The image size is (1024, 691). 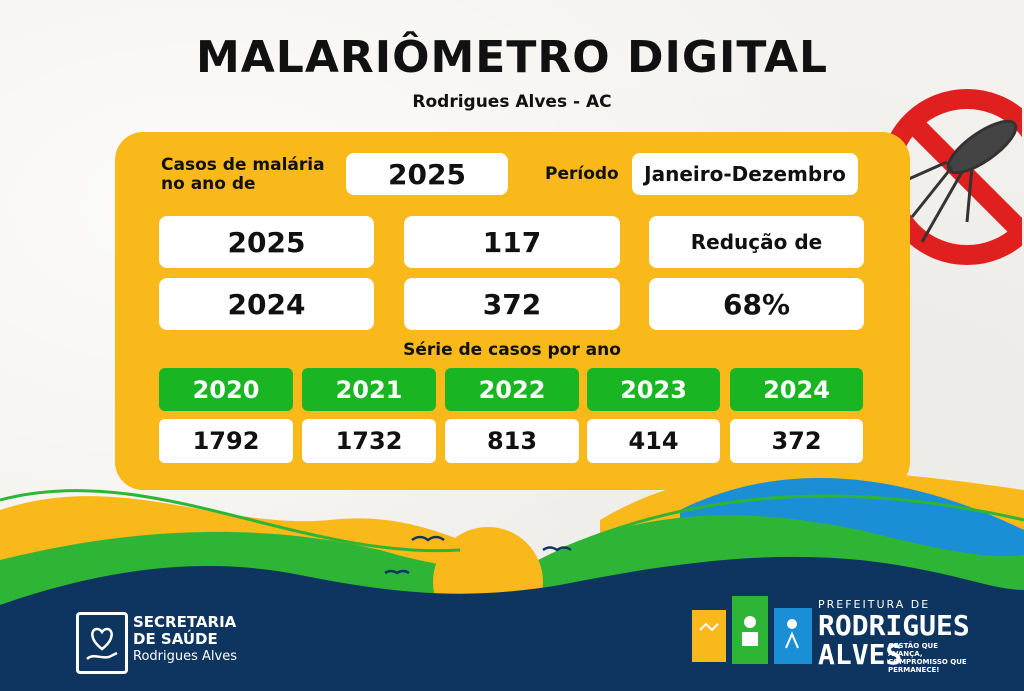 What do you see at coordinates (102, 643) in the screenshot?
I see `heart-hand-icon` at bounding box center [102, 643].